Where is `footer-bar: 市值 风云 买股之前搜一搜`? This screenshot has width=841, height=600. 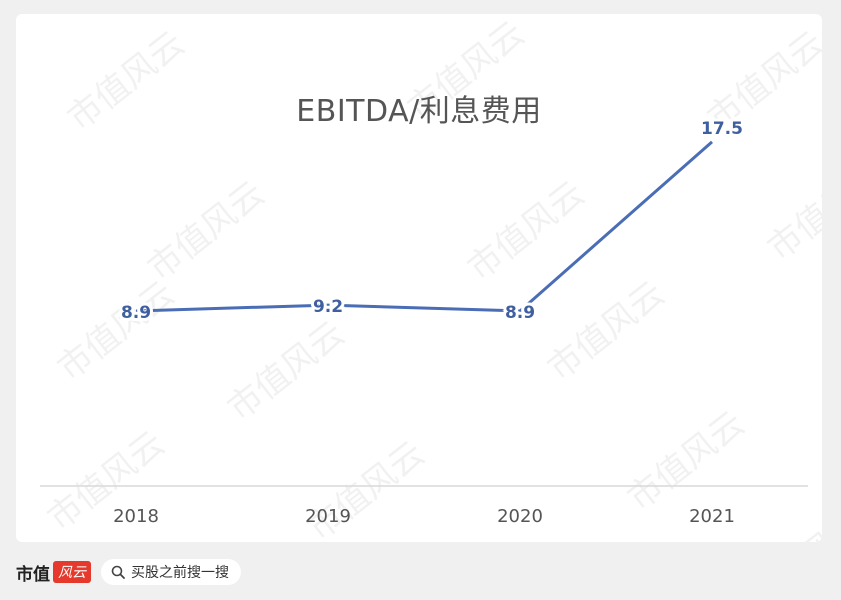
footer-bar: 市值 风云 买股之前搜一搜 is located at coordinates (128, 572).